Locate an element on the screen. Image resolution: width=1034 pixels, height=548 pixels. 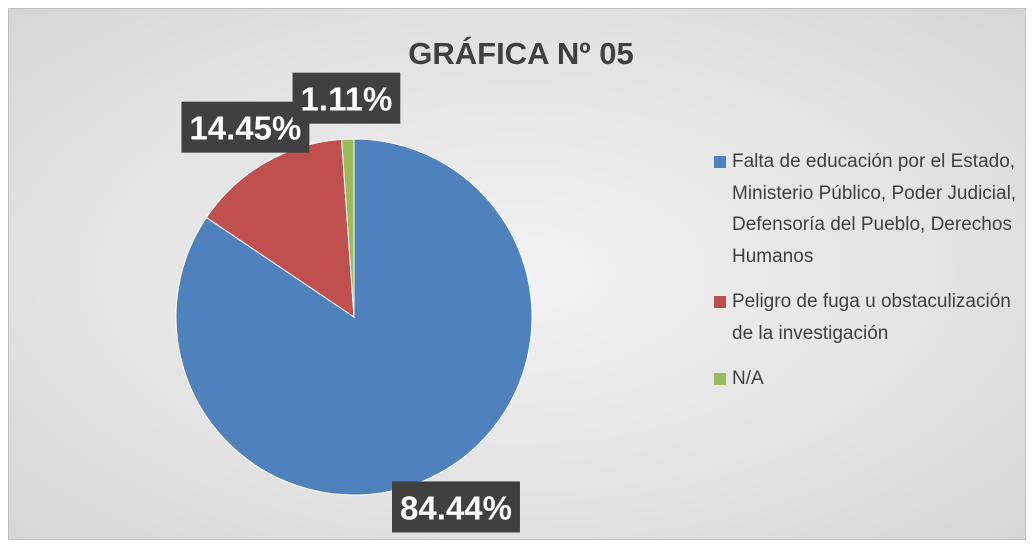
data-label: 14.45% is located at coordinates (245, 127).